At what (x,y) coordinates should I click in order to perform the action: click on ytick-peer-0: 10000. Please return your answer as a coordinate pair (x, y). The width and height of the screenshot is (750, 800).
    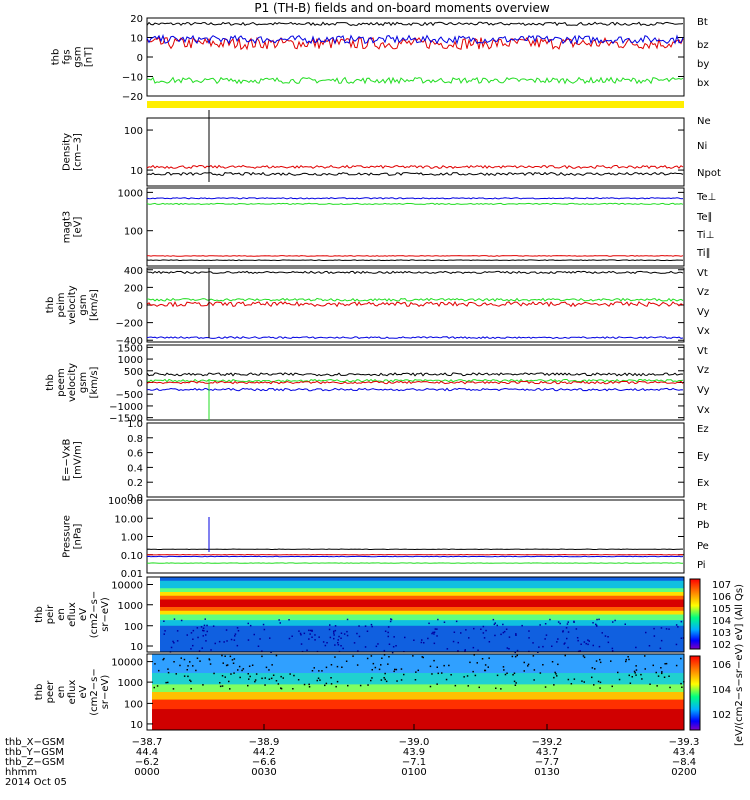
    Looking at the image, I should click on (127, 663).